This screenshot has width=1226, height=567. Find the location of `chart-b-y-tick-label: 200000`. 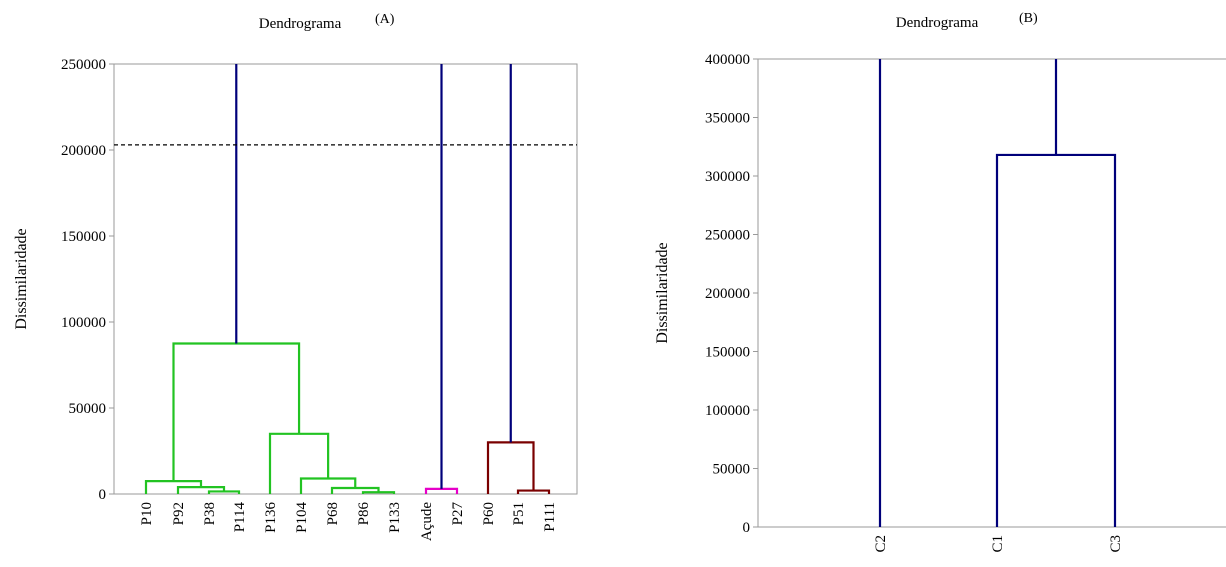

chart-b-y-tick-label: 200000 is located at coordinates (727, 294).